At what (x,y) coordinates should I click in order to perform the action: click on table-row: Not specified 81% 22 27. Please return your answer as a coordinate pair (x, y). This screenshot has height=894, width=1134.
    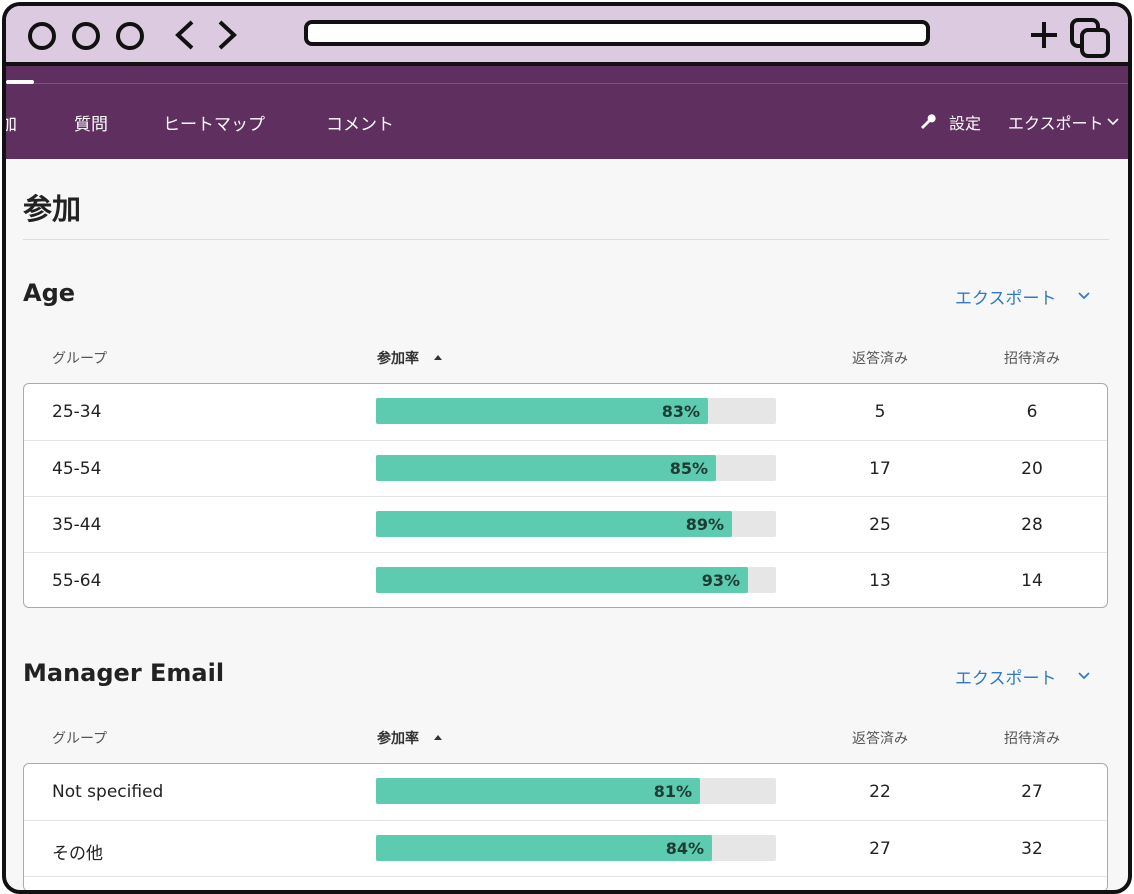
    Looking at the image, I should click on (565, 792).